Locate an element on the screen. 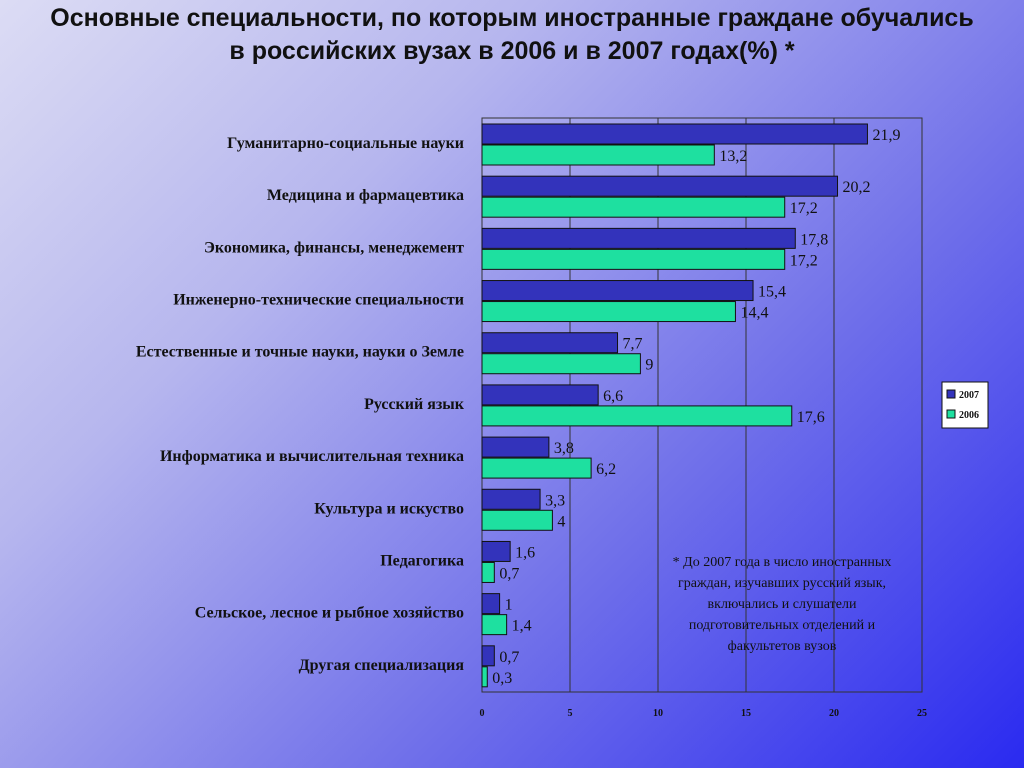 This screenshot has width=1024, height=768. category-label-3: Инженерно-технические специальности is located at coordinates (318, 300).